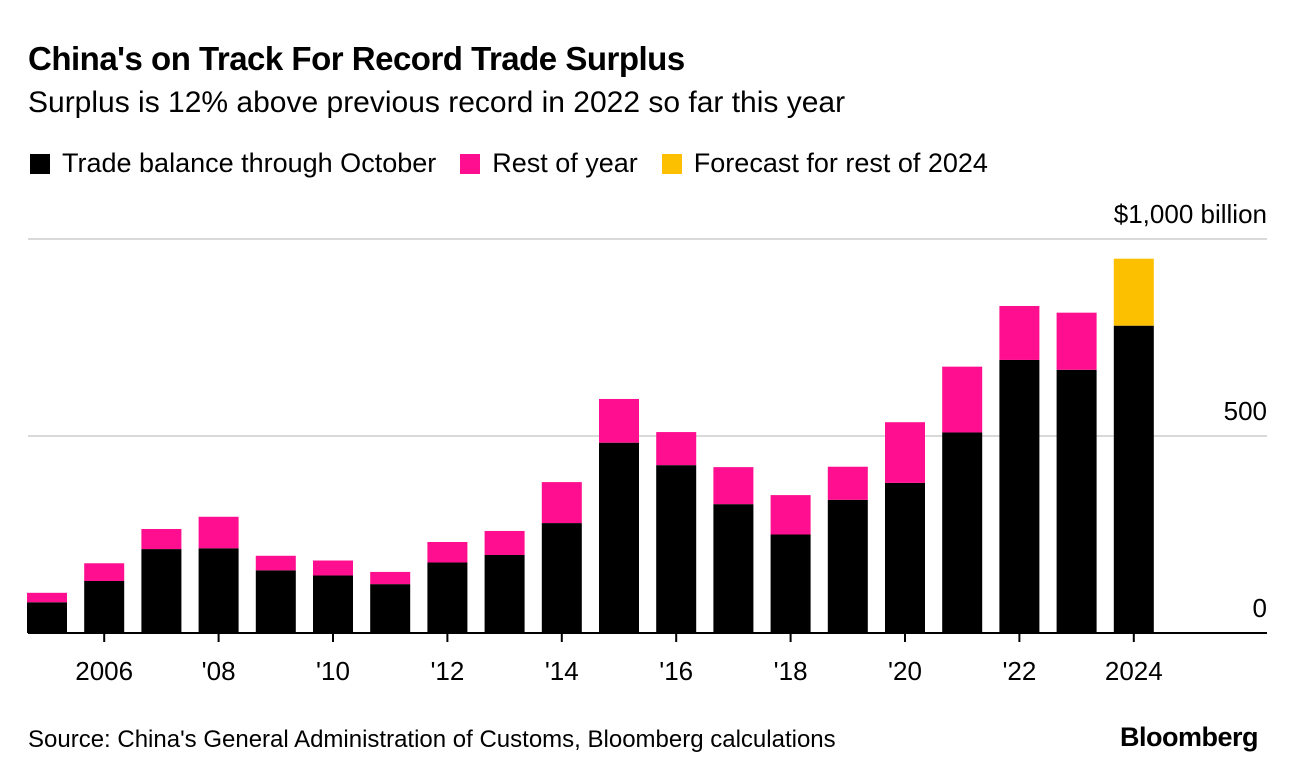  What do you see at coordinates (249, 163) in the screenshot?
I see `legend-label: Trade balance through October` at bounding box center [249, 163].